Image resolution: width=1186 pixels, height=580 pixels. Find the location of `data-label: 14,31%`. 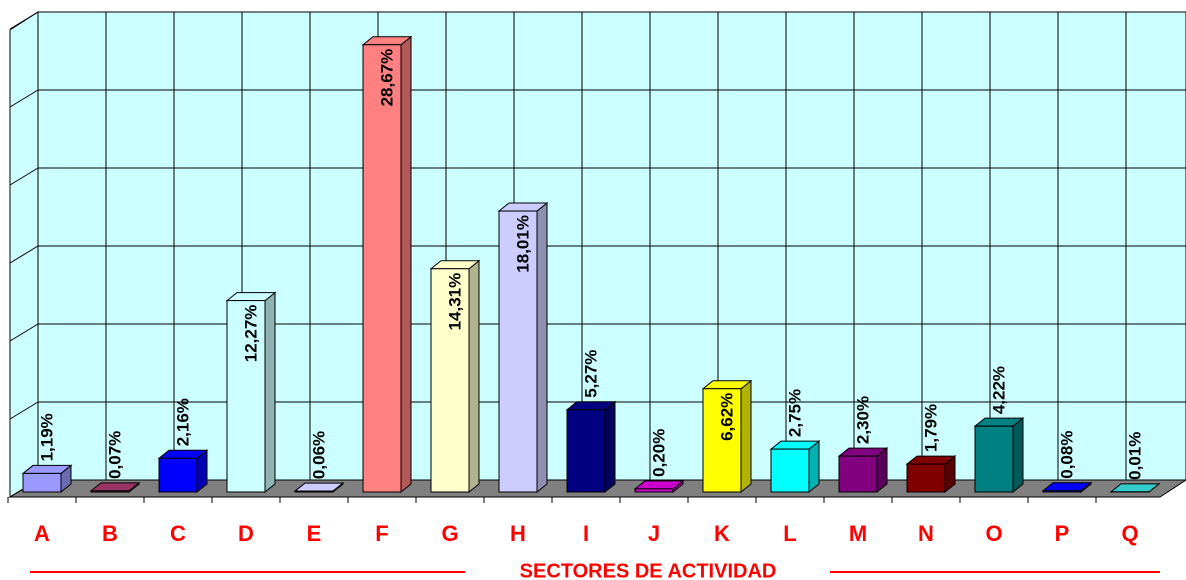

data-label: 14,31% is located at coordinates (454, 302).